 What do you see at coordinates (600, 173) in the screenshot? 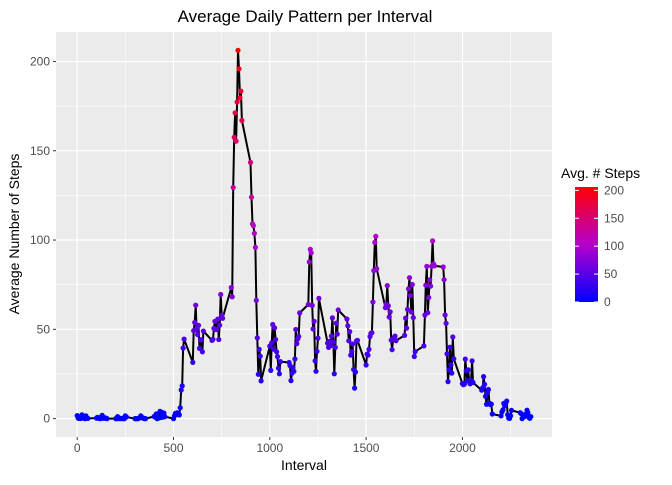
I see `legend-title: Avg. # Steps` at bounding box center [600, 173].